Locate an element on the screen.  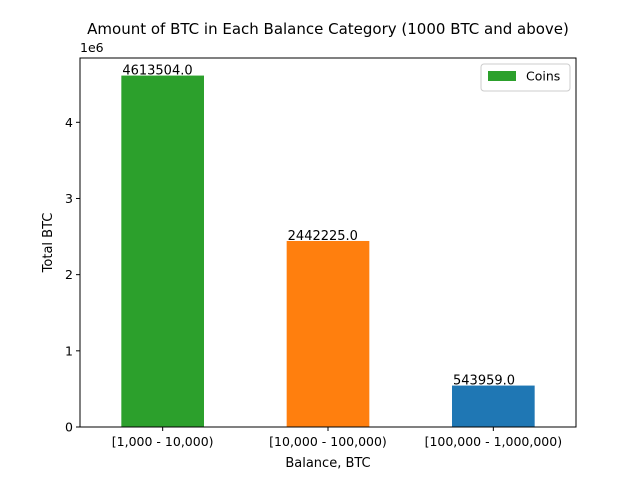
y-axis-ticks: 0 1 2 3 4 is located at coordinates (72, 275).